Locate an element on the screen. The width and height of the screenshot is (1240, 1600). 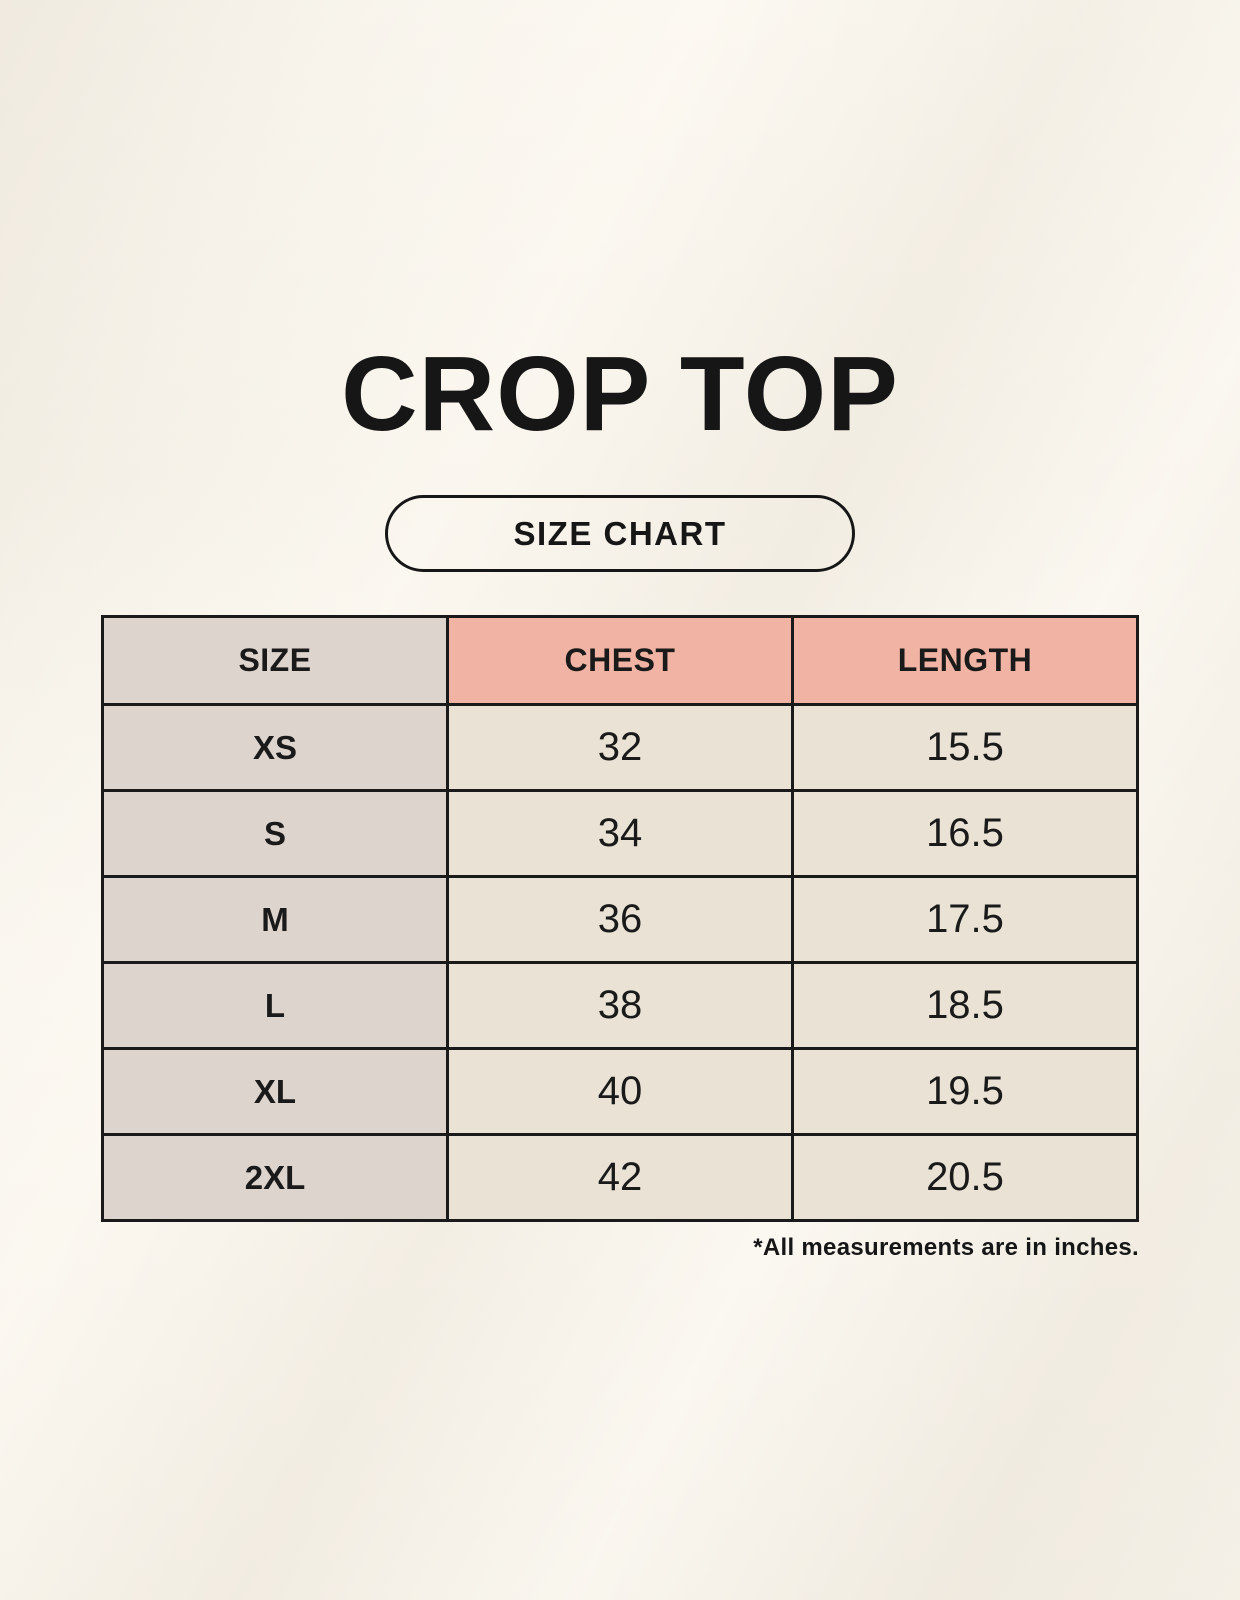
measurements-footnote: *All measurements are in inches. is located at coordinates (946, 1247).